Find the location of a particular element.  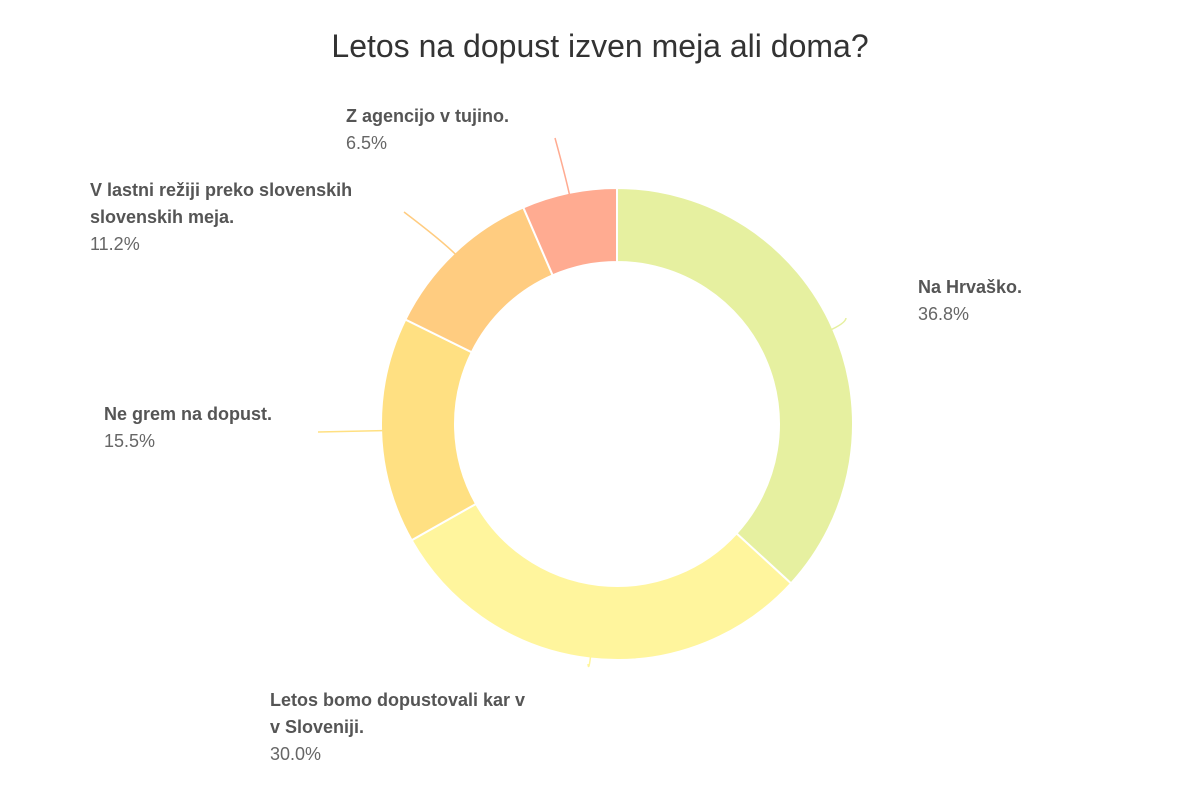

slice-value-label: 15.5% is located at coordinates (129, 441).